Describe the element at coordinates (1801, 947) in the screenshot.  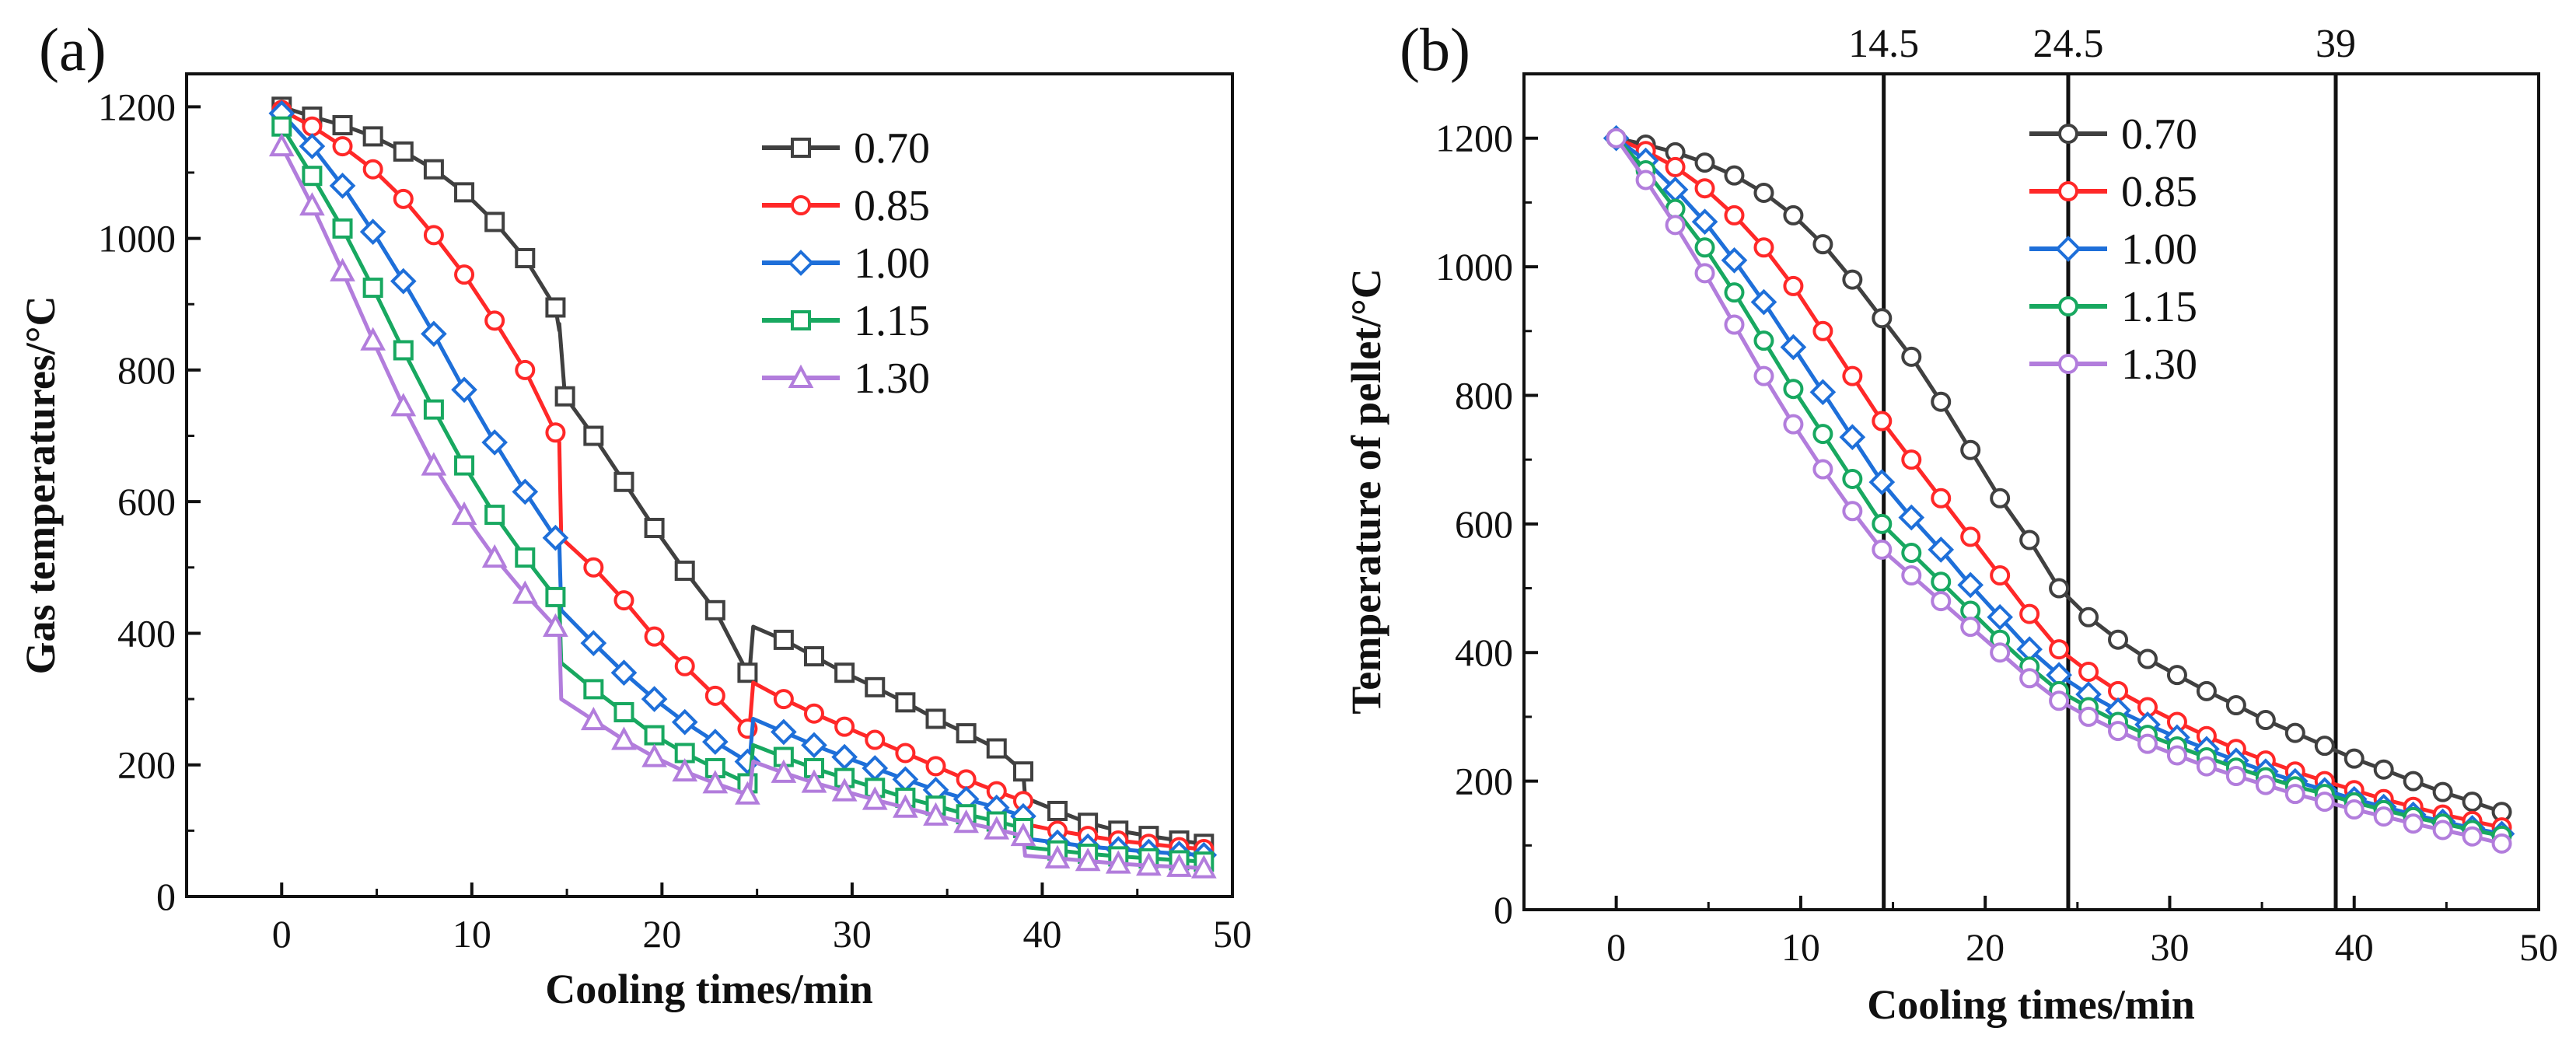
I see `x-tick-label: 10` at that location.